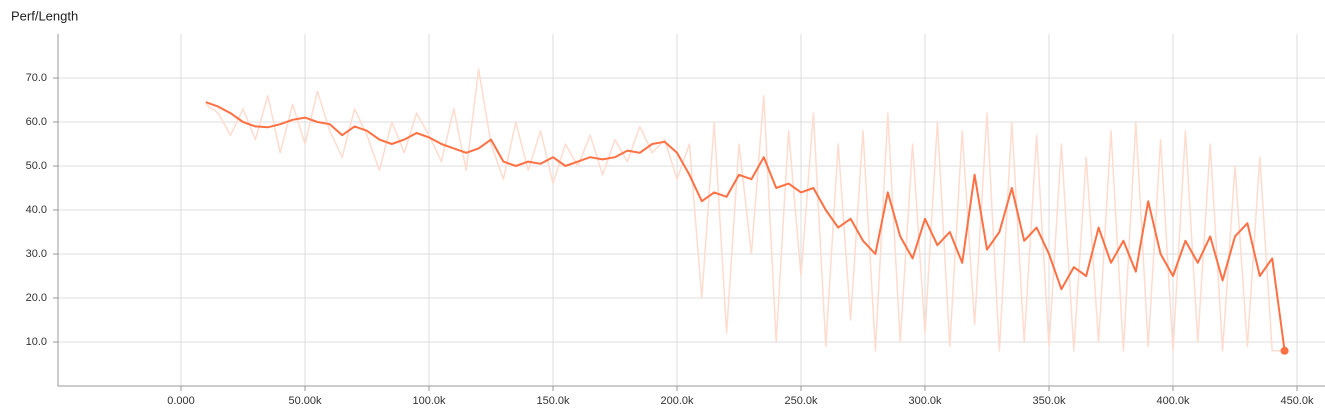  Describe the element at coordinates (36, 342) in the screenshot. I see `y-tick-label: 10.0` at that location.